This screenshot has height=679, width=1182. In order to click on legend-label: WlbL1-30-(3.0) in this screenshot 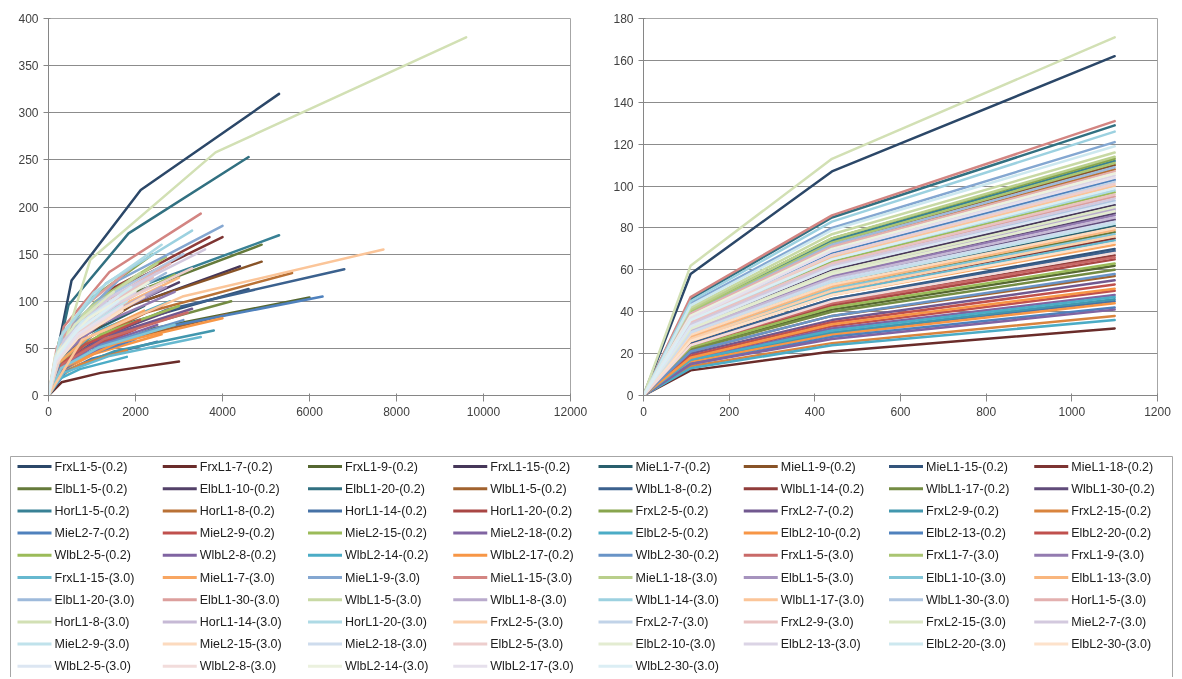, I will do `click(968, 599)`.